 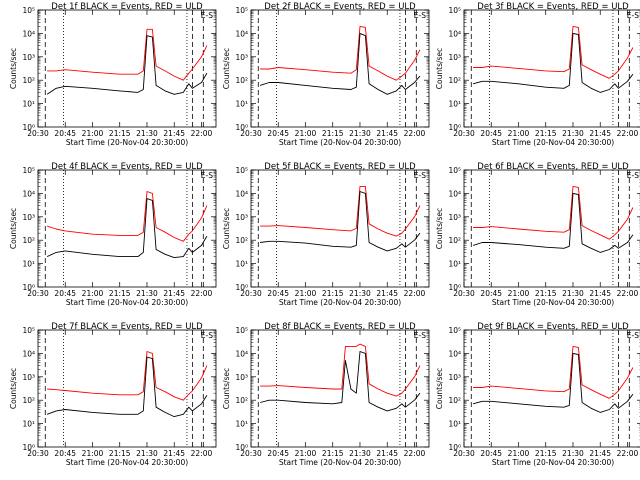 I want to click on y-tick-label: 10¹, so click(x=241, y=264).